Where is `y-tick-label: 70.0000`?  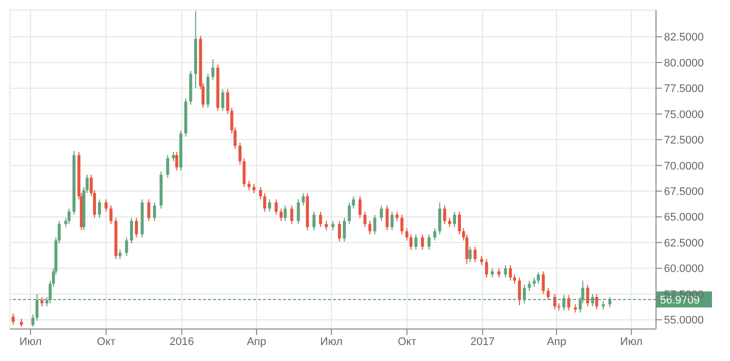
y-tick-label: 70.0000 is located at coordinates (684, 166).